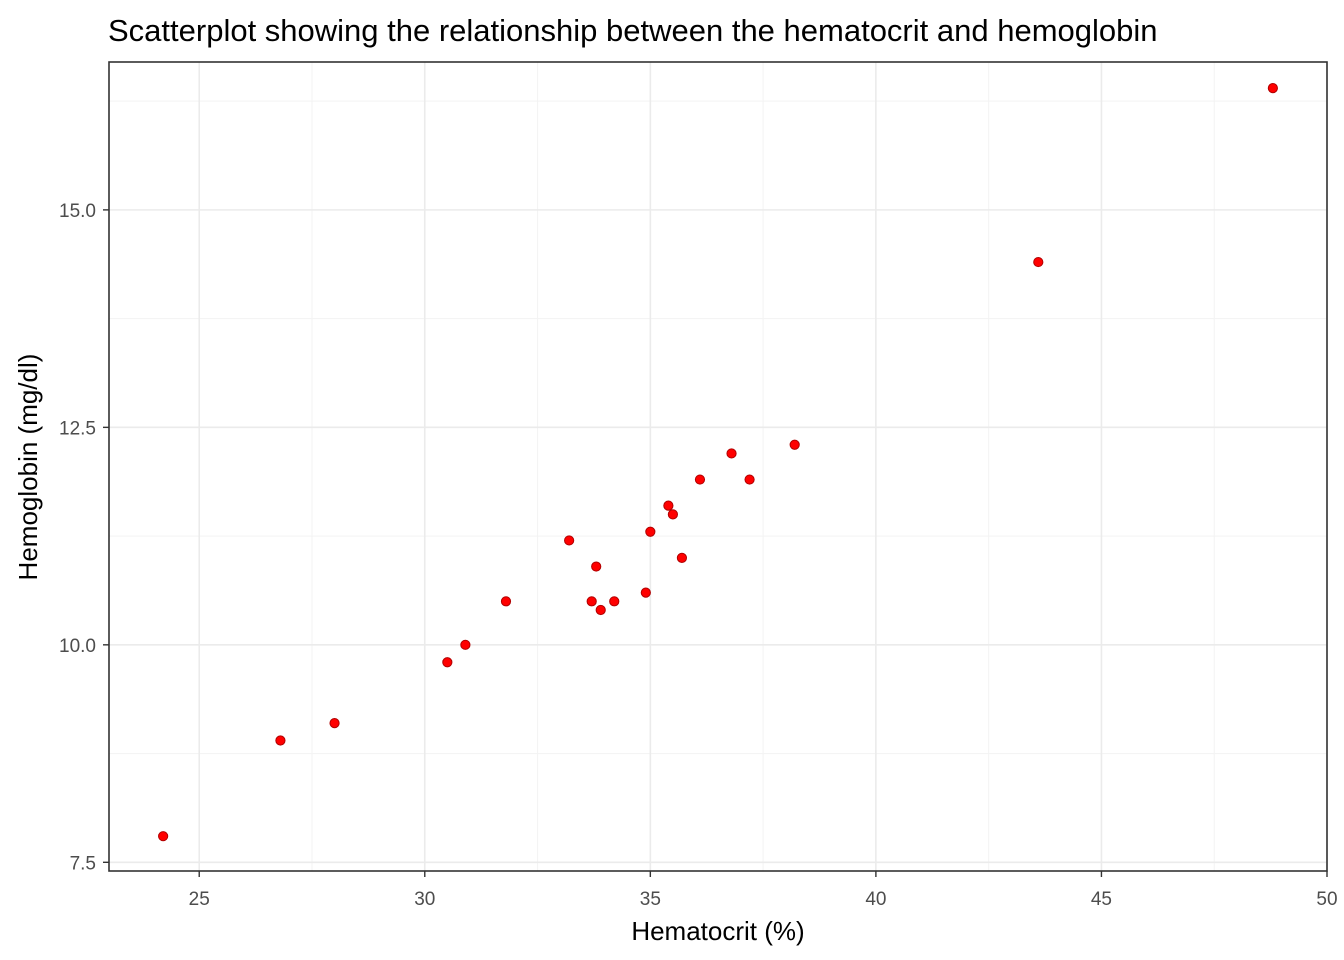  I want to click on y-tick-label: 7.5, so click(83, 863).